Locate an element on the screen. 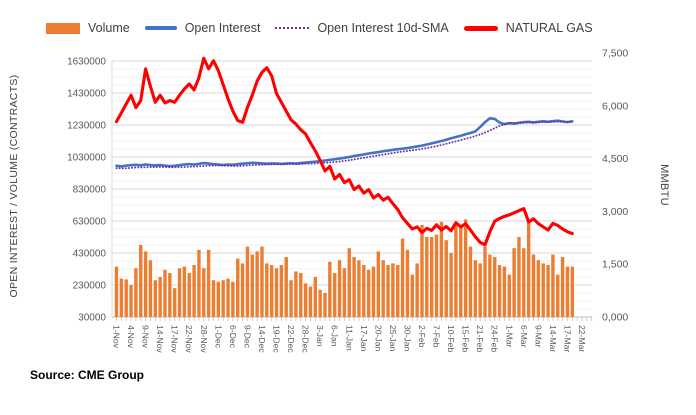  x-axis-tick-label: 28-Nov is located at coordinates (204, 339).